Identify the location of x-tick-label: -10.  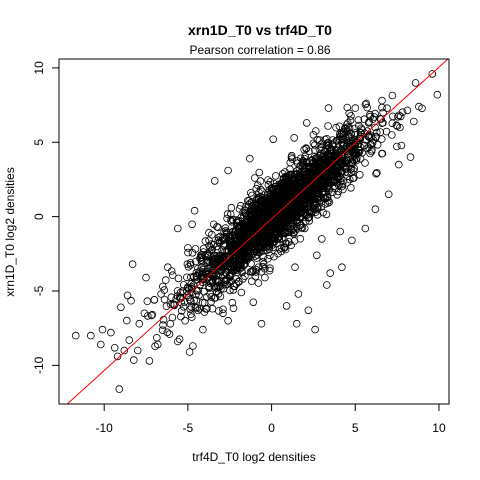
(105, 428).